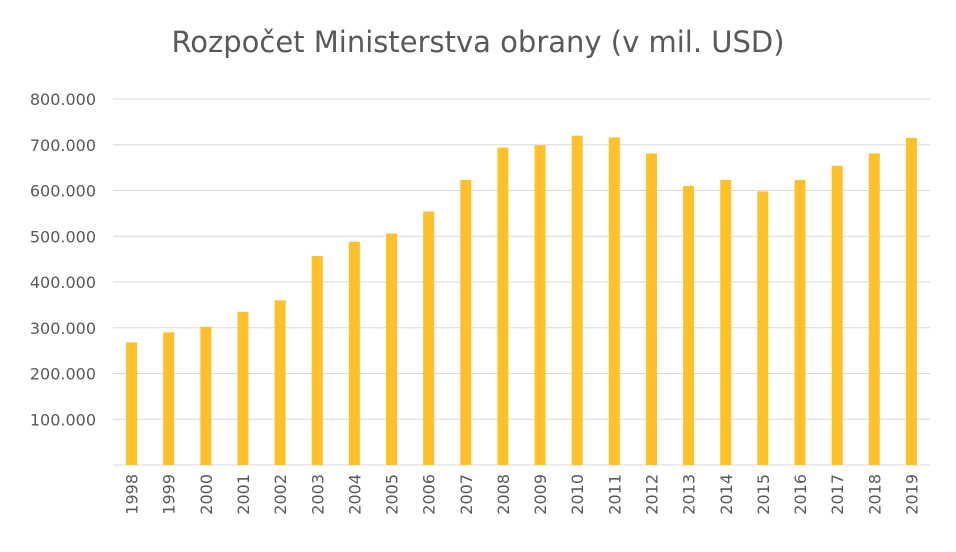 The image size is (956, 552). Describe the element at coordinates (651, 494) in the screenshot. I see `x-tick-label: 2012` at that location.